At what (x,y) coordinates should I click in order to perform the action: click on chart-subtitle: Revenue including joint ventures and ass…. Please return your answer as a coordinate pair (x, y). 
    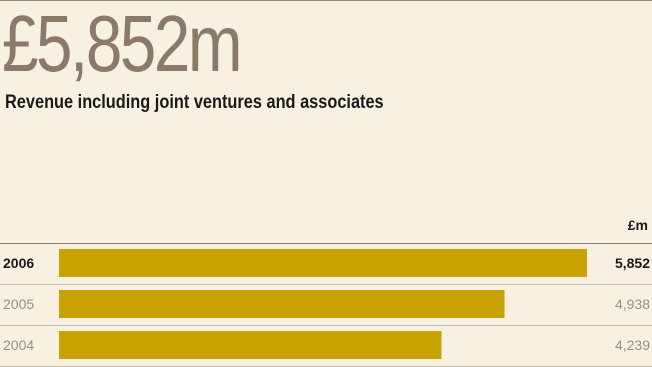
    Looking at the image, I should click on (194, 102).